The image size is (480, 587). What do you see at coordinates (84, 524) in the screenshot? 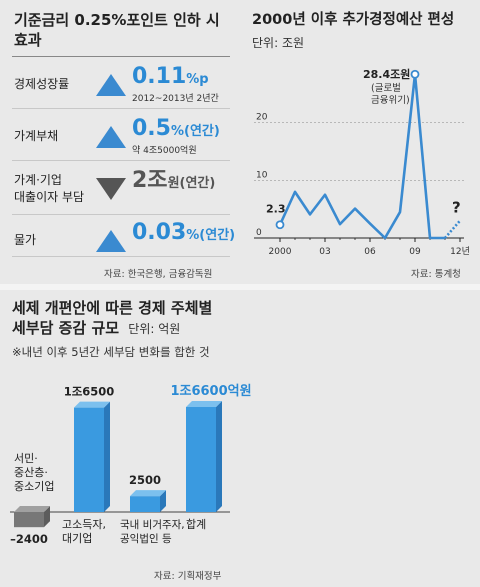
I see `bar-category-label: 고소득자,` at bounding box center [84, 524].